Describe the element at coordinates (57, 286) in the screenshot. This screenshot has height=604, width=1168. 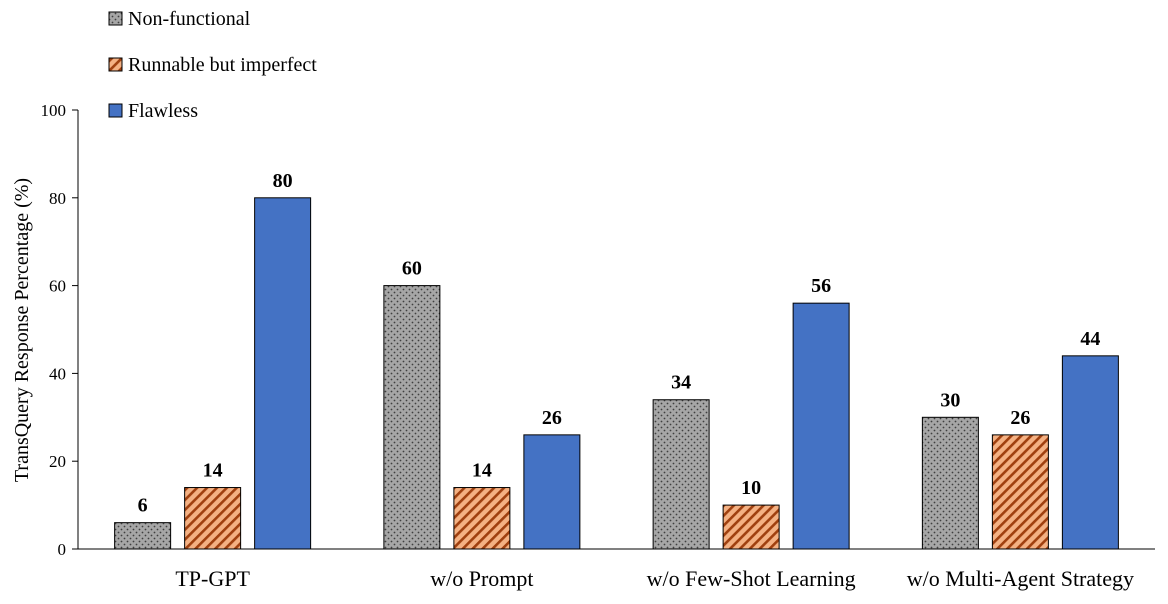
I see `y-tick-label: 60` at that location.